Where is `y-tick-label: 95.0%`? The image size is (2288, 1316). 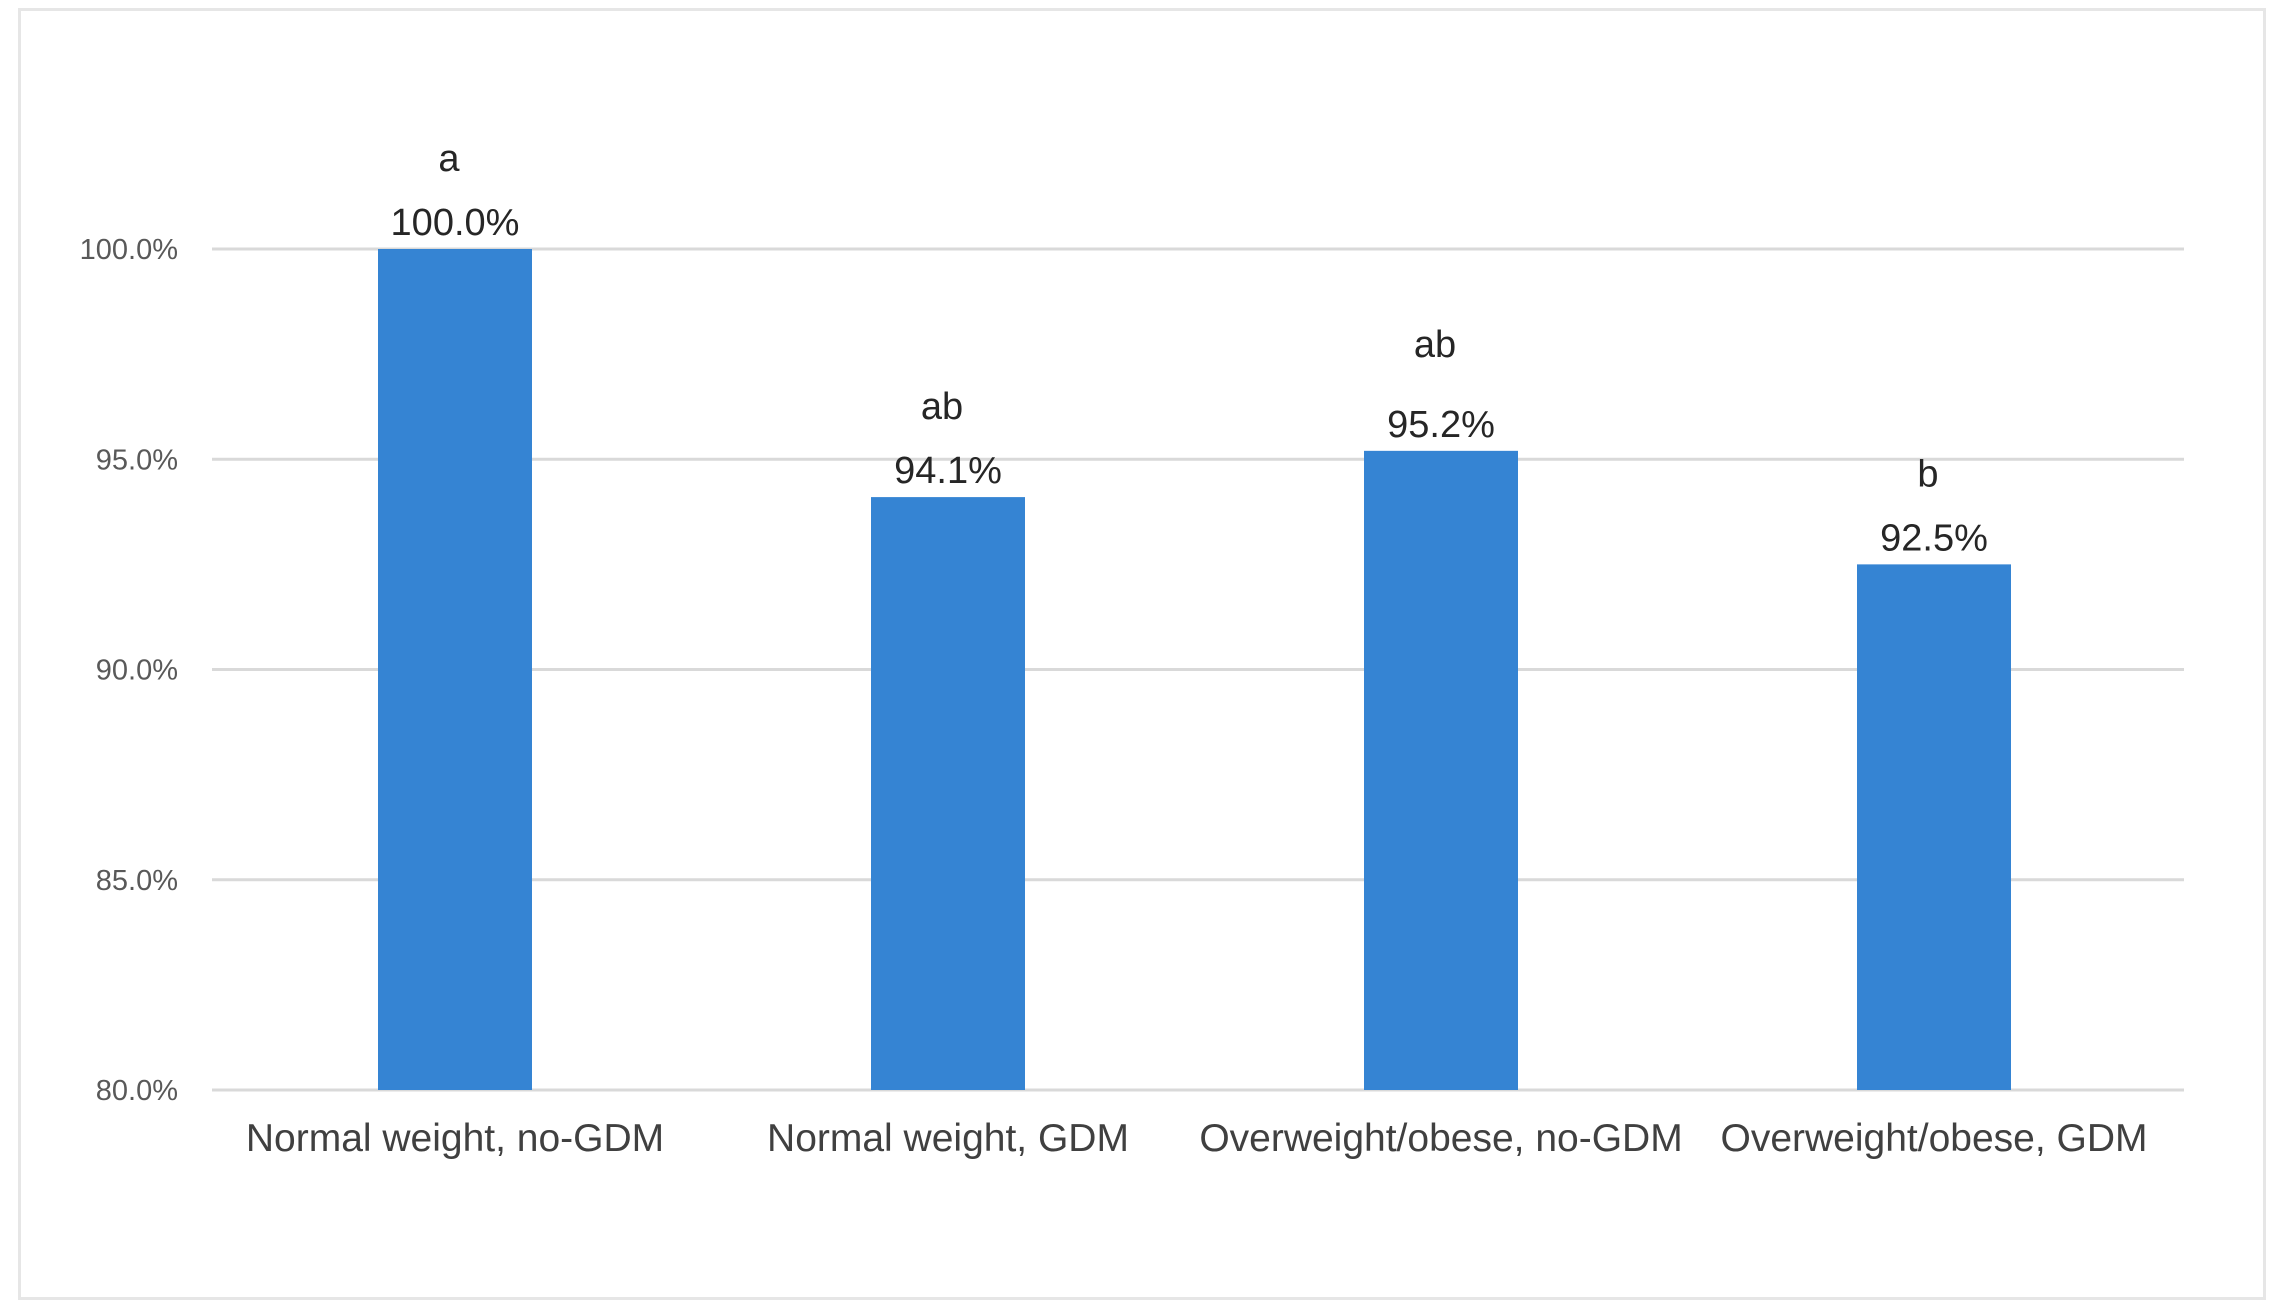
y-tick-label: 95.0% is located at coordinates (137, 460).